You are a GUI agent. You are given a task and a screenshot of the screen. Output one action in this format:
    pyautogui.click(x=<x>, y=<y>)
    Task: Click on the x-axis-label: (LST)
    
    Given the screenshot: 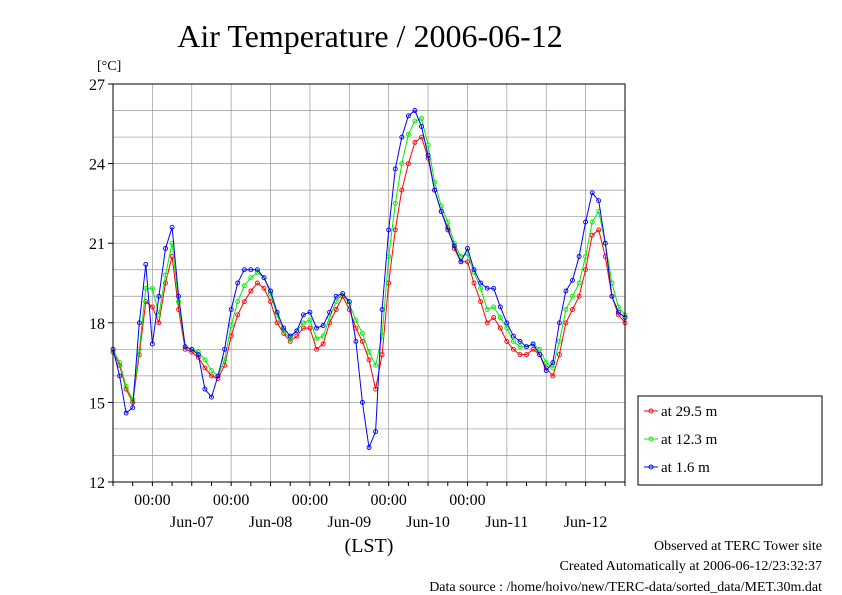 What is the action you would take?
    pyautogui.click(x=369, y=546)
    